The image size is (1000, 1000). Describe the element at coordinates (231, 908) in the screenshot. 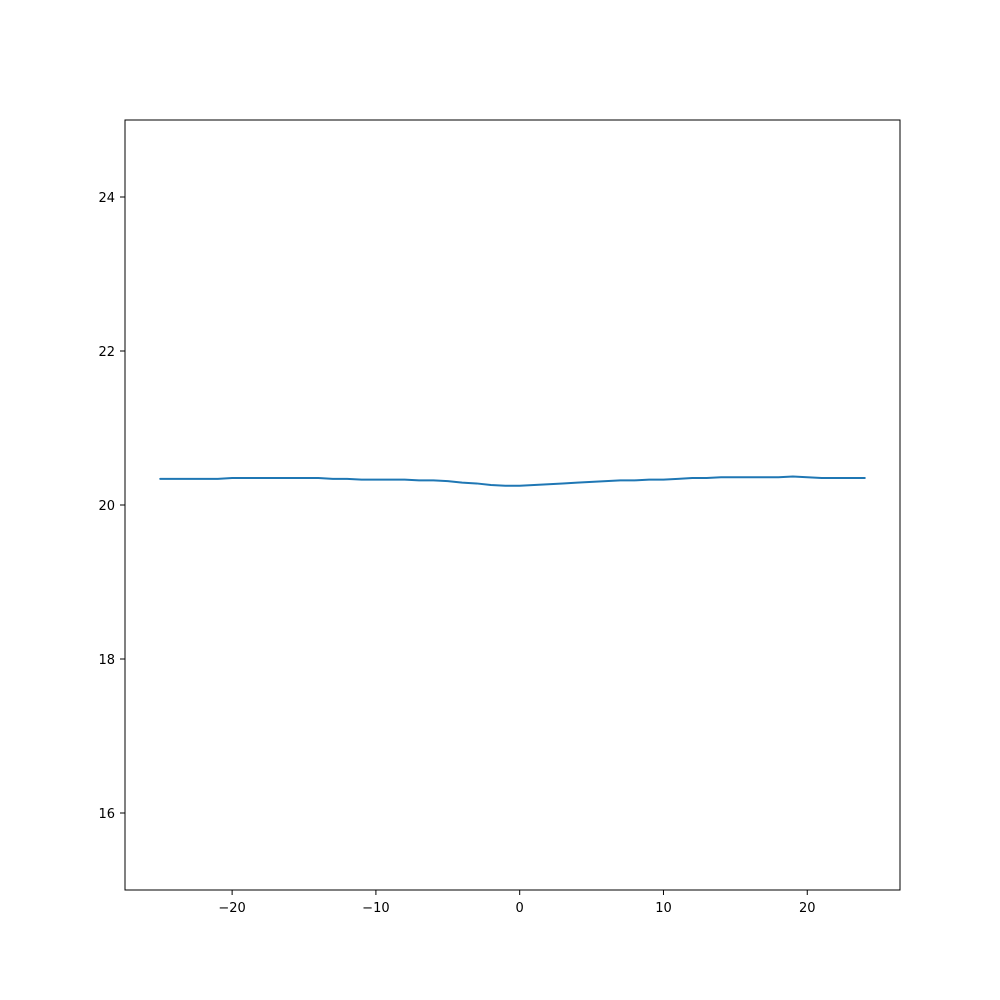

I see `x-tick-label: −20` at that location.